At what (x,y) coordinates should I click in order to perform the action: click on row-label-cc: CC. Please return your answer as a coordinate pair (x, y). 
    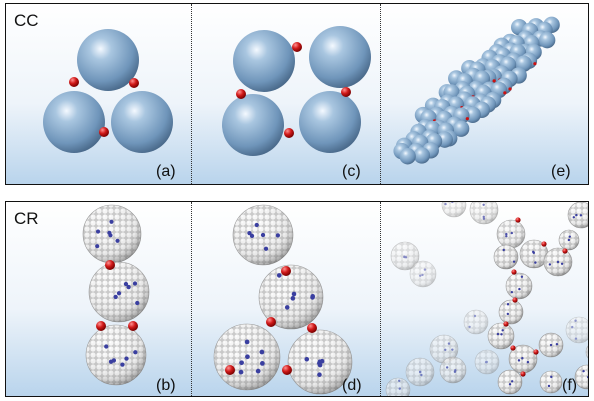
    Looking at the image, I should click on (26, 20).